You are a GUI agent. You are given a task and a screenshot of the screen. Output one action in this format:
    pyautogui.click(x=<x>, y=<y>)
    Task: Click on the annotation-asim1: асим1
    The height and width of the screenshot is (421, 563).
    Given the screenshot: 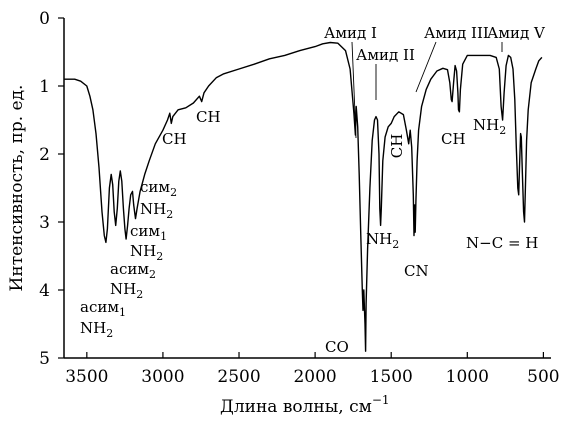 What is the action you would take?
    pyautogui.click(x=103, y=308)
    